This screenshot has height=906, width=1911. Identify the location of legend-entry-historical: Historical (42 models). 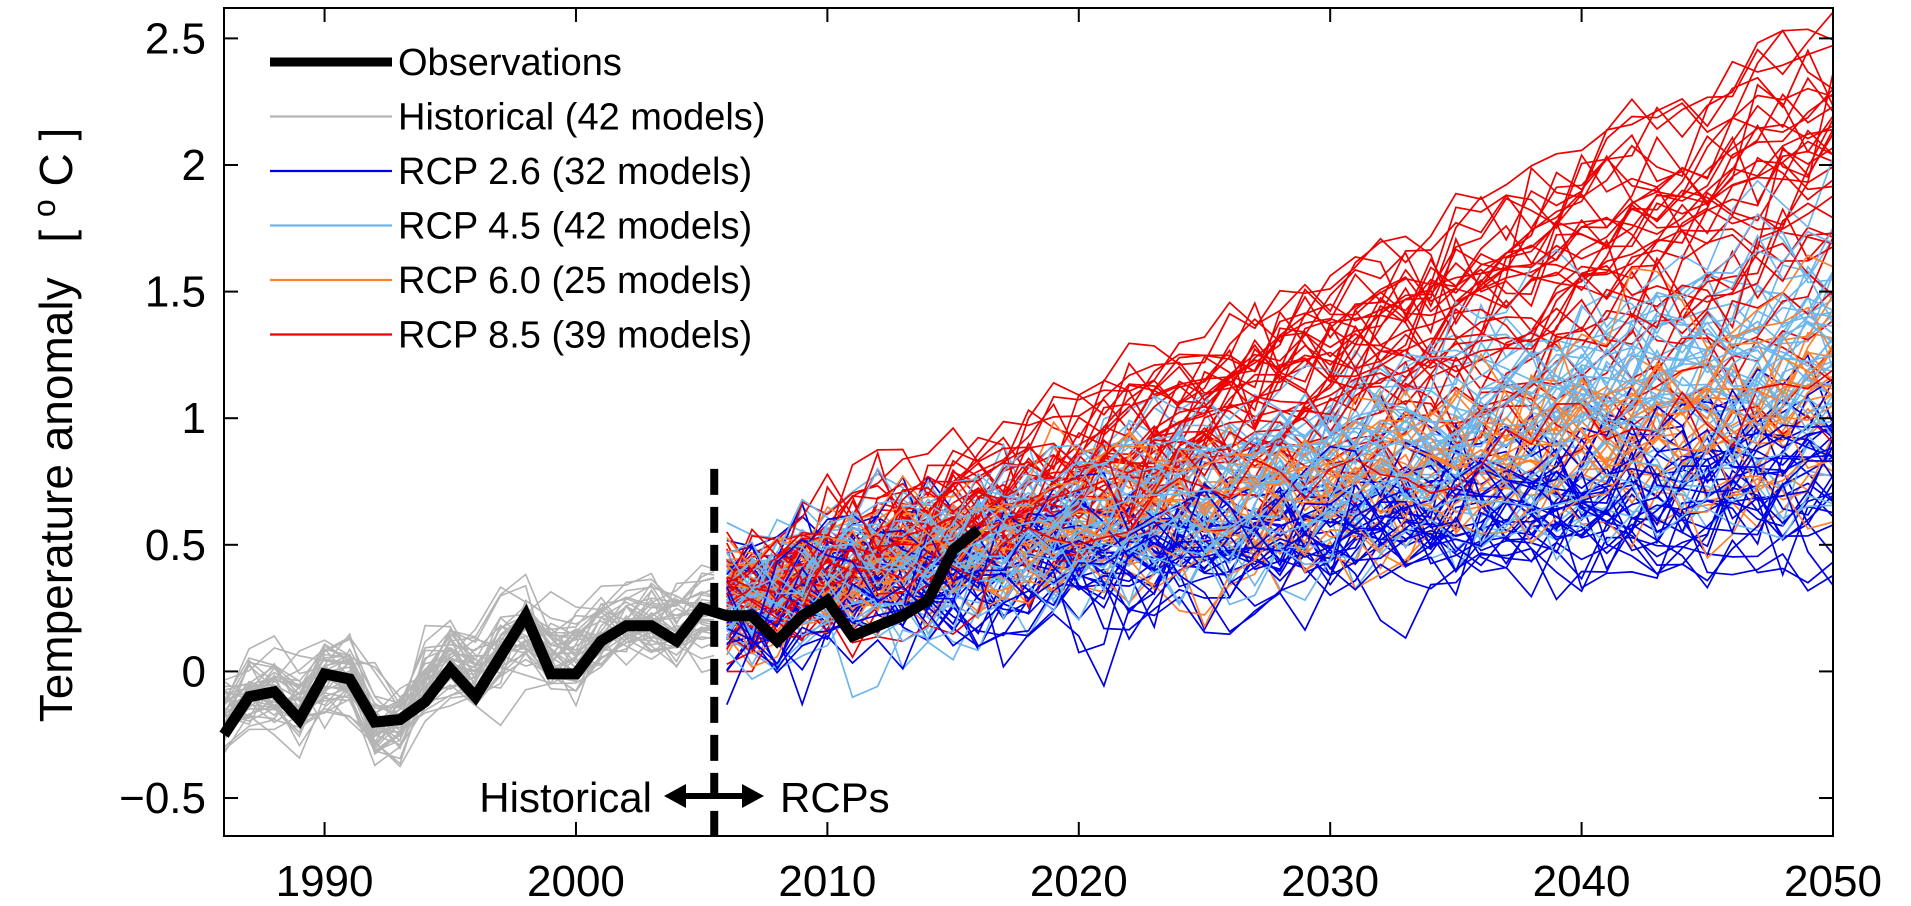
(517, 118).